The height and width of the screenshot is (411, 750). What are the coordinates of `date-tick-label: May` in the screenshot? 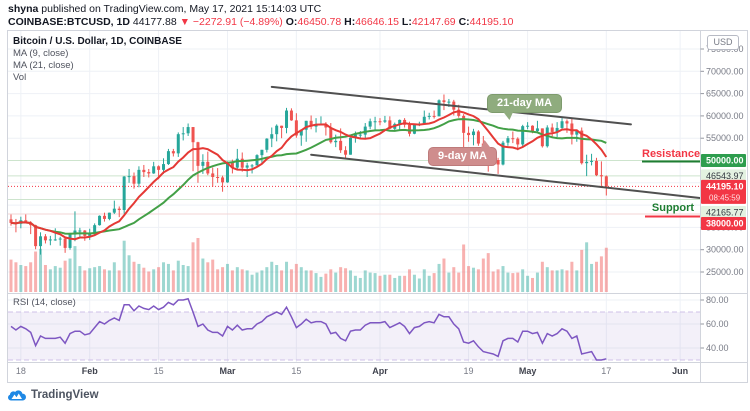 It's located at (527, 371).